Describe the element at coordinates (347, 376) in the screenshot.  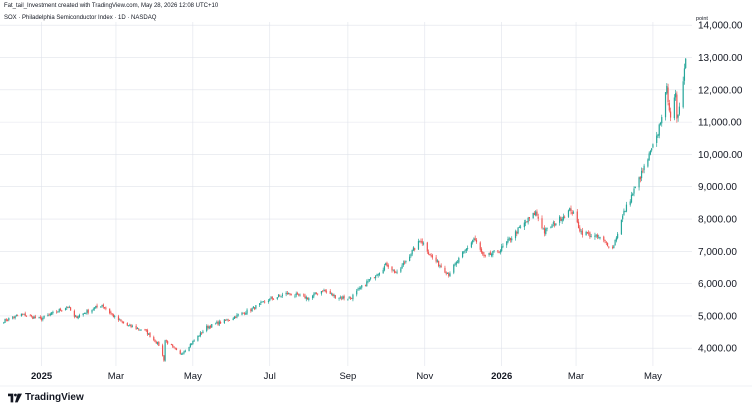
I see `x-tick-label: Sep` at that location.